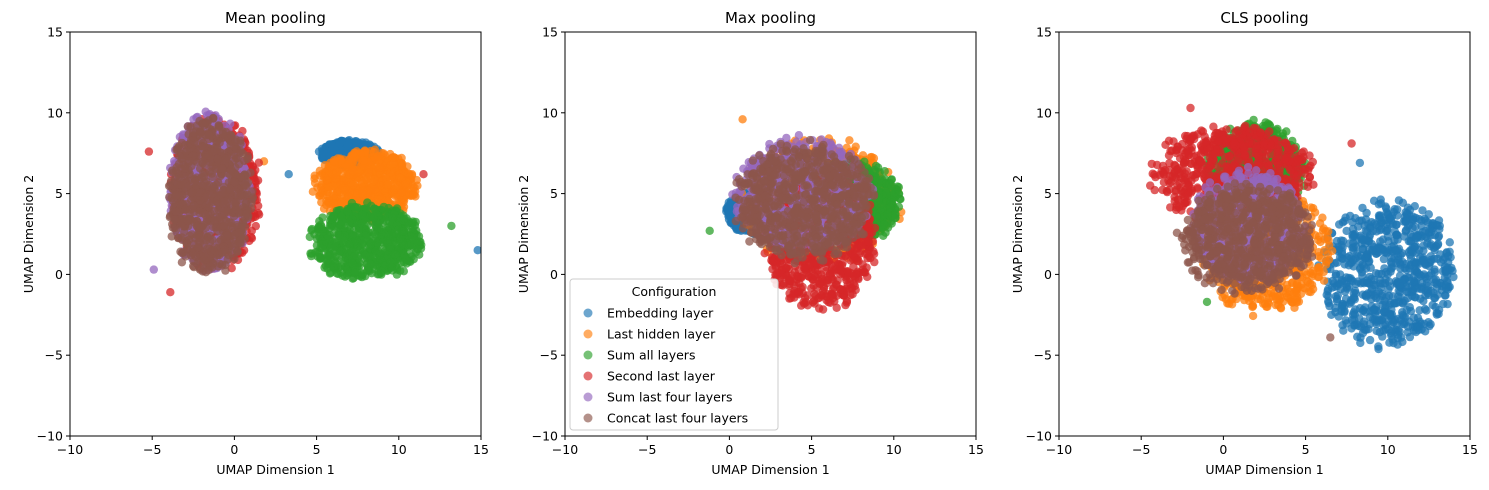 This screenshot has height=490, width=1489. Describe the element at coordinates (481, 449) in the screenshot. I see `x-tick-label: 15` at that location.